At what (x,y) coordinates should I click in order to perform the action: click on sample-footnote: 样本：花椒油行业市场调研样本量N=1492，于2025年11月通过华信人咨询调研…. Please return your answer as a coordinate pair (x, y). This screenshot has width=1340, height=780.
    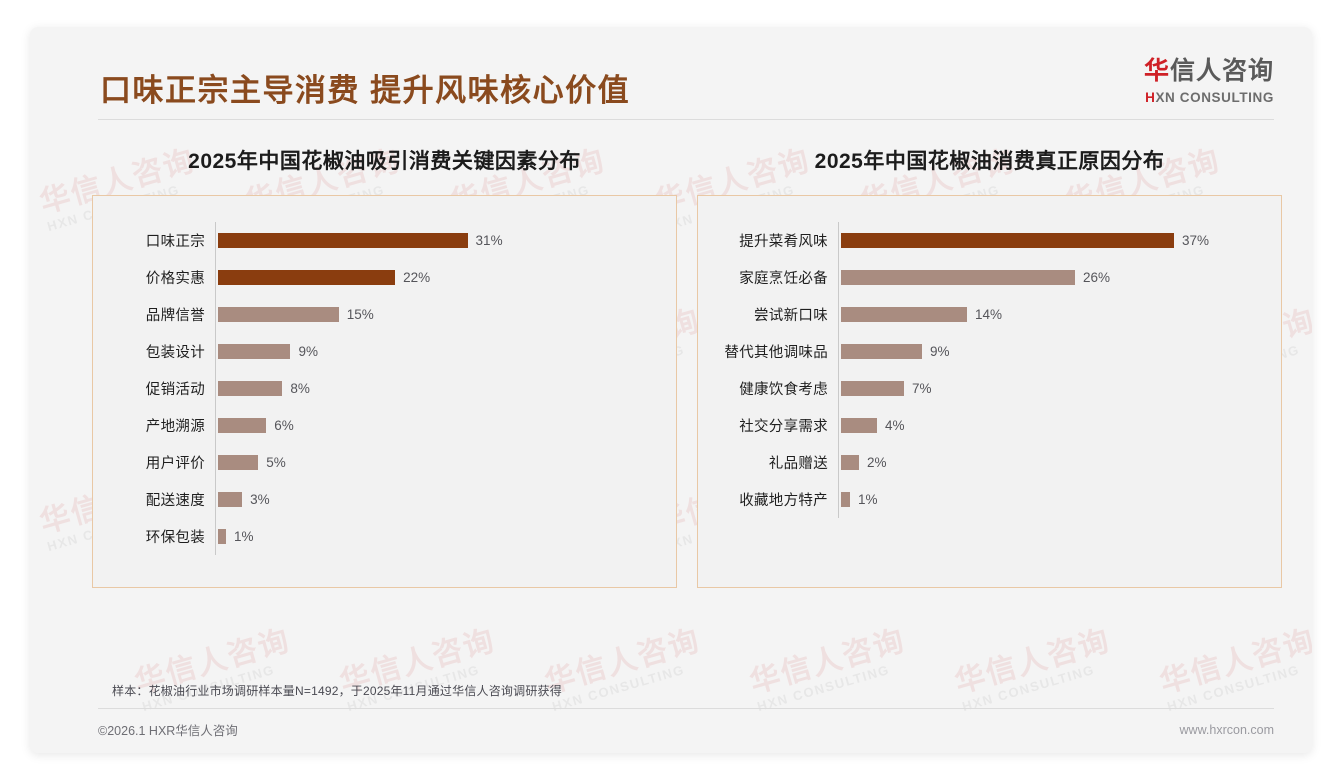
    Looking at the image, I should click on (337, 691).